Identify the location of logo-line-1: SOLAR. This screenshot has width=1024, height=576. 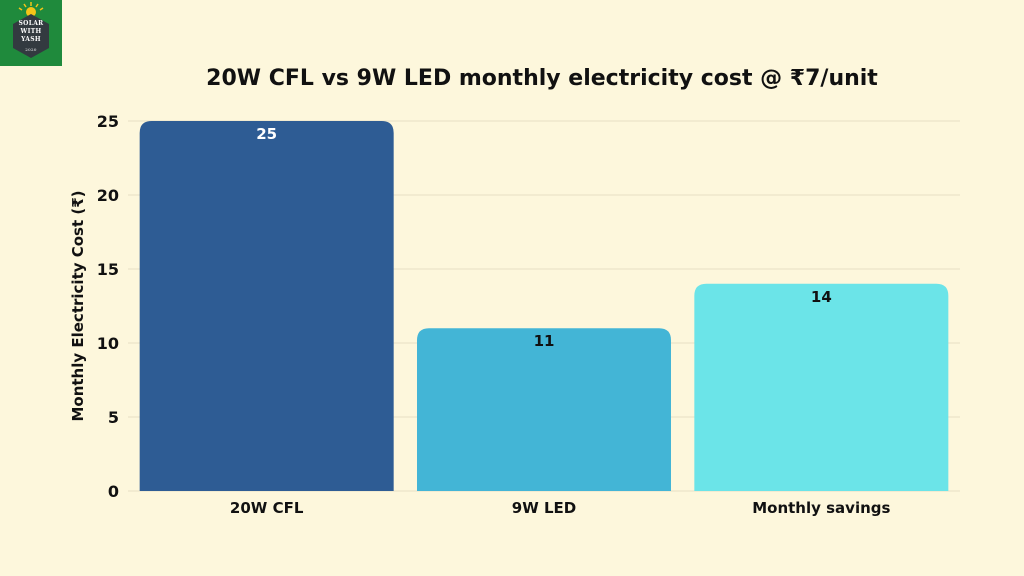
(31, 23).